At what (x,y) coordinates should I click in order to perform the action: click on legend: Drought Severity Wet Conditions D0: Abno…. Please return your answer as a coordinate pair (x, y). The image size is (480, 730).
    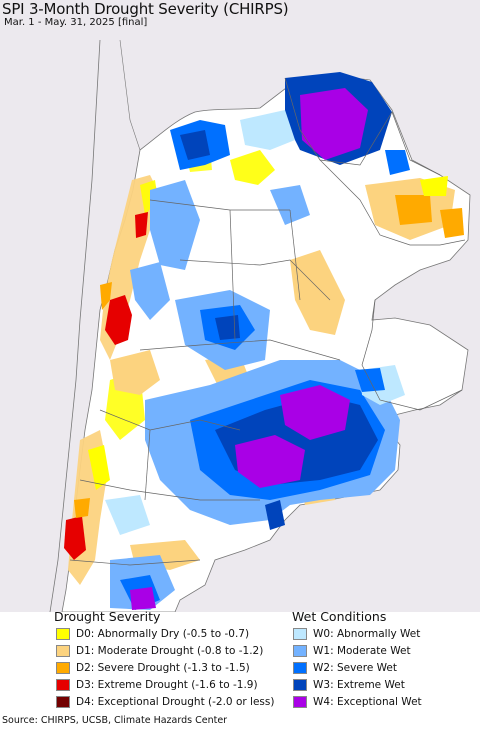
    Looking at the image, I should click on (240, 660).